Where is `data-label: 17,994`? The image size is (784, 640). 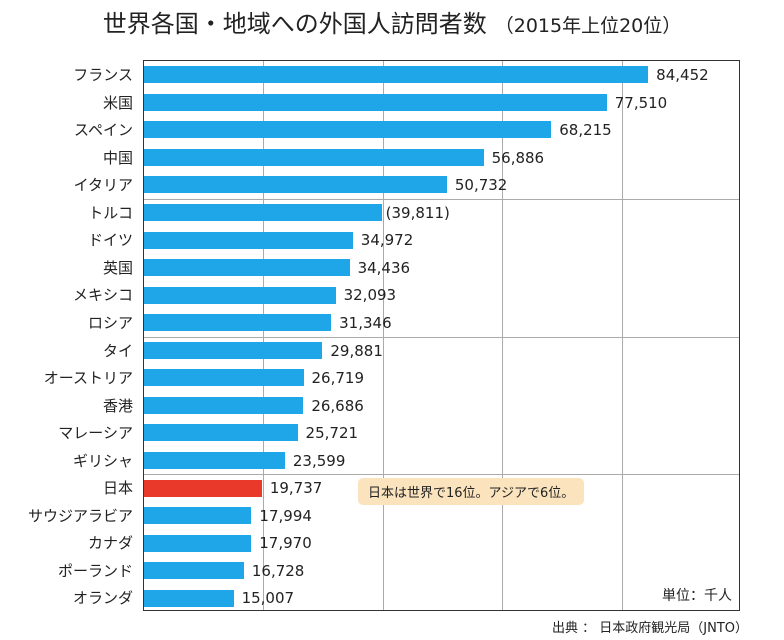 data-label: 17,994 is located at coordinates (285, 515).